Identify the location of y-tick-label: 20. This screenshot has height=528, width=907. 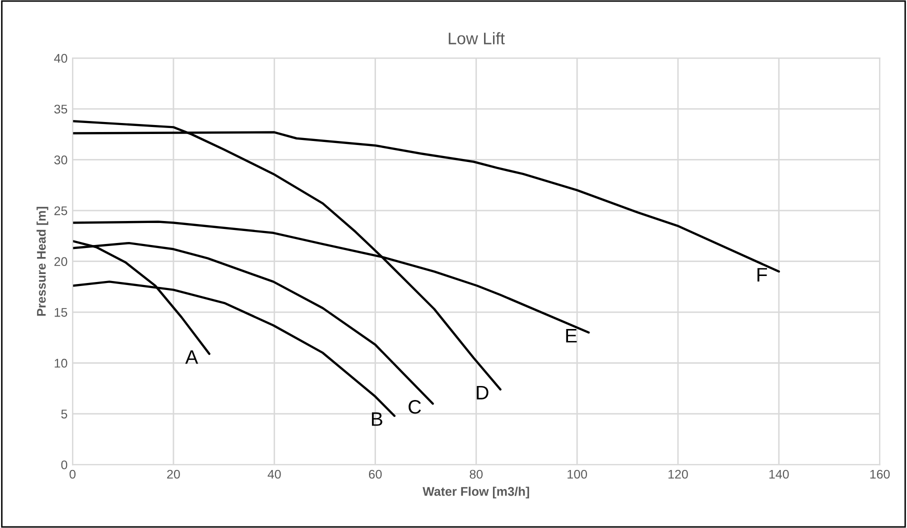
(61, 261).